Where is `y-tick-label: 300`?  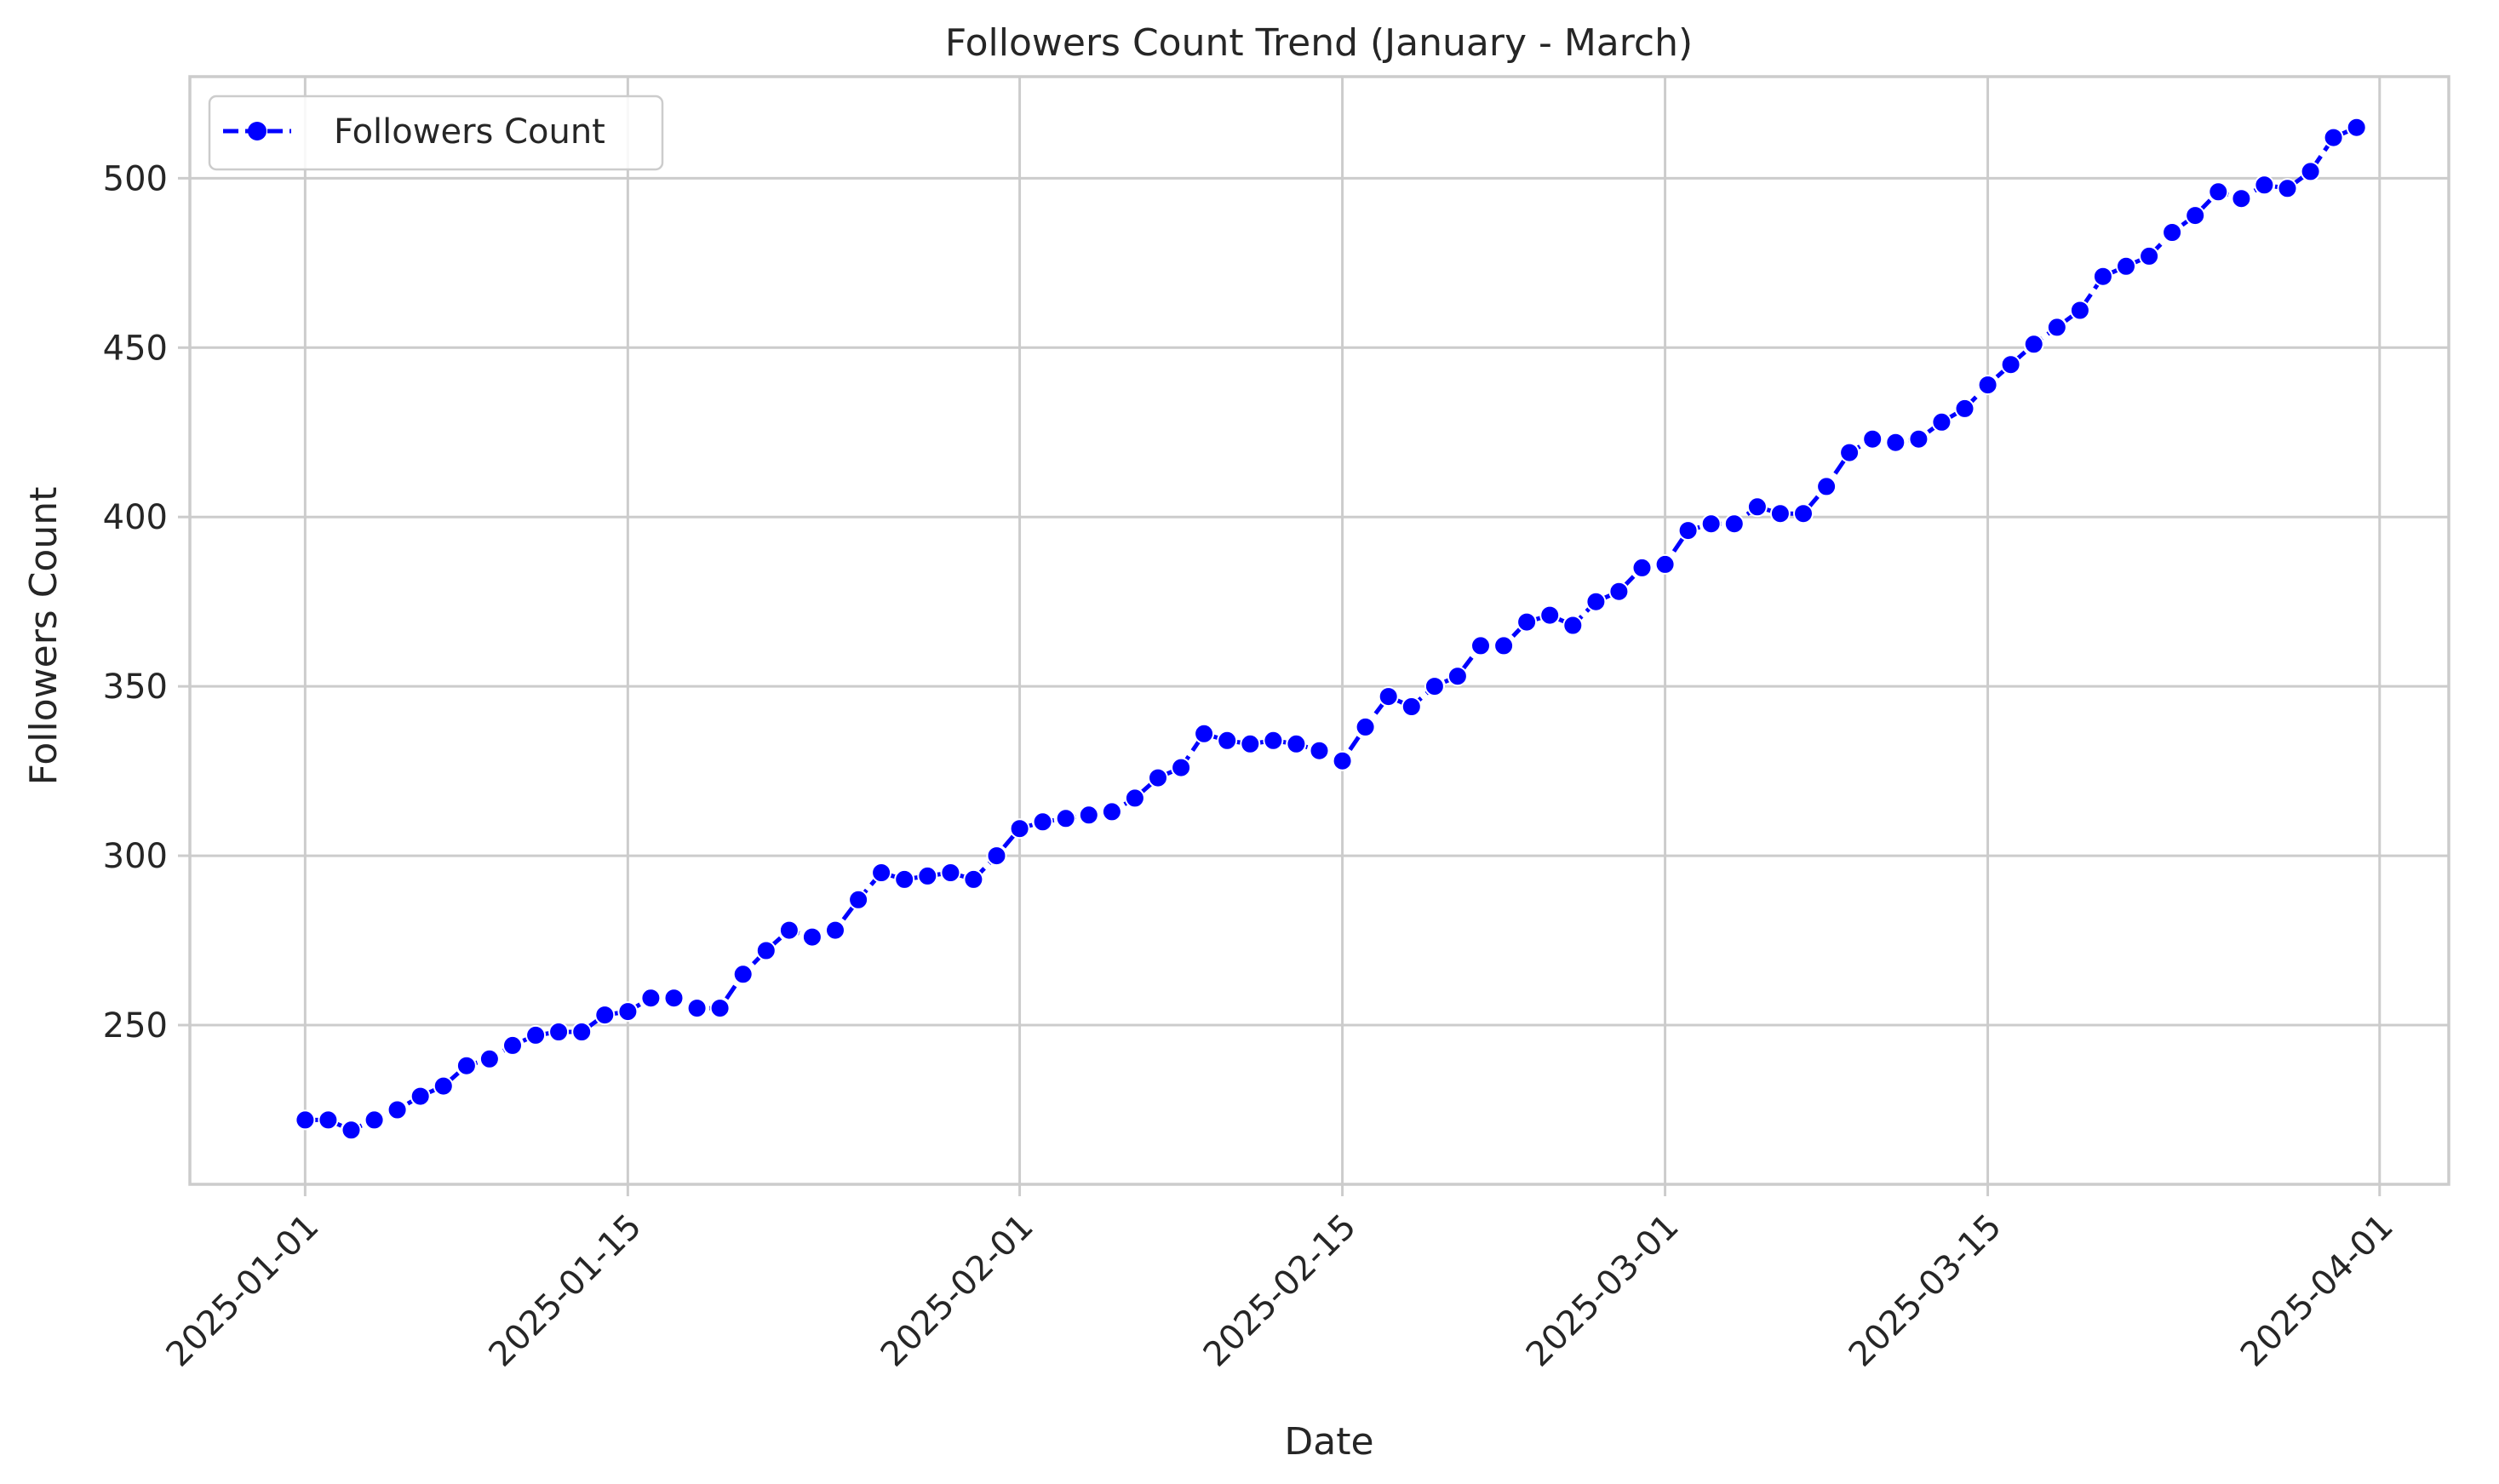 y-tick-label: 300 is located at coordinates (135, 856).